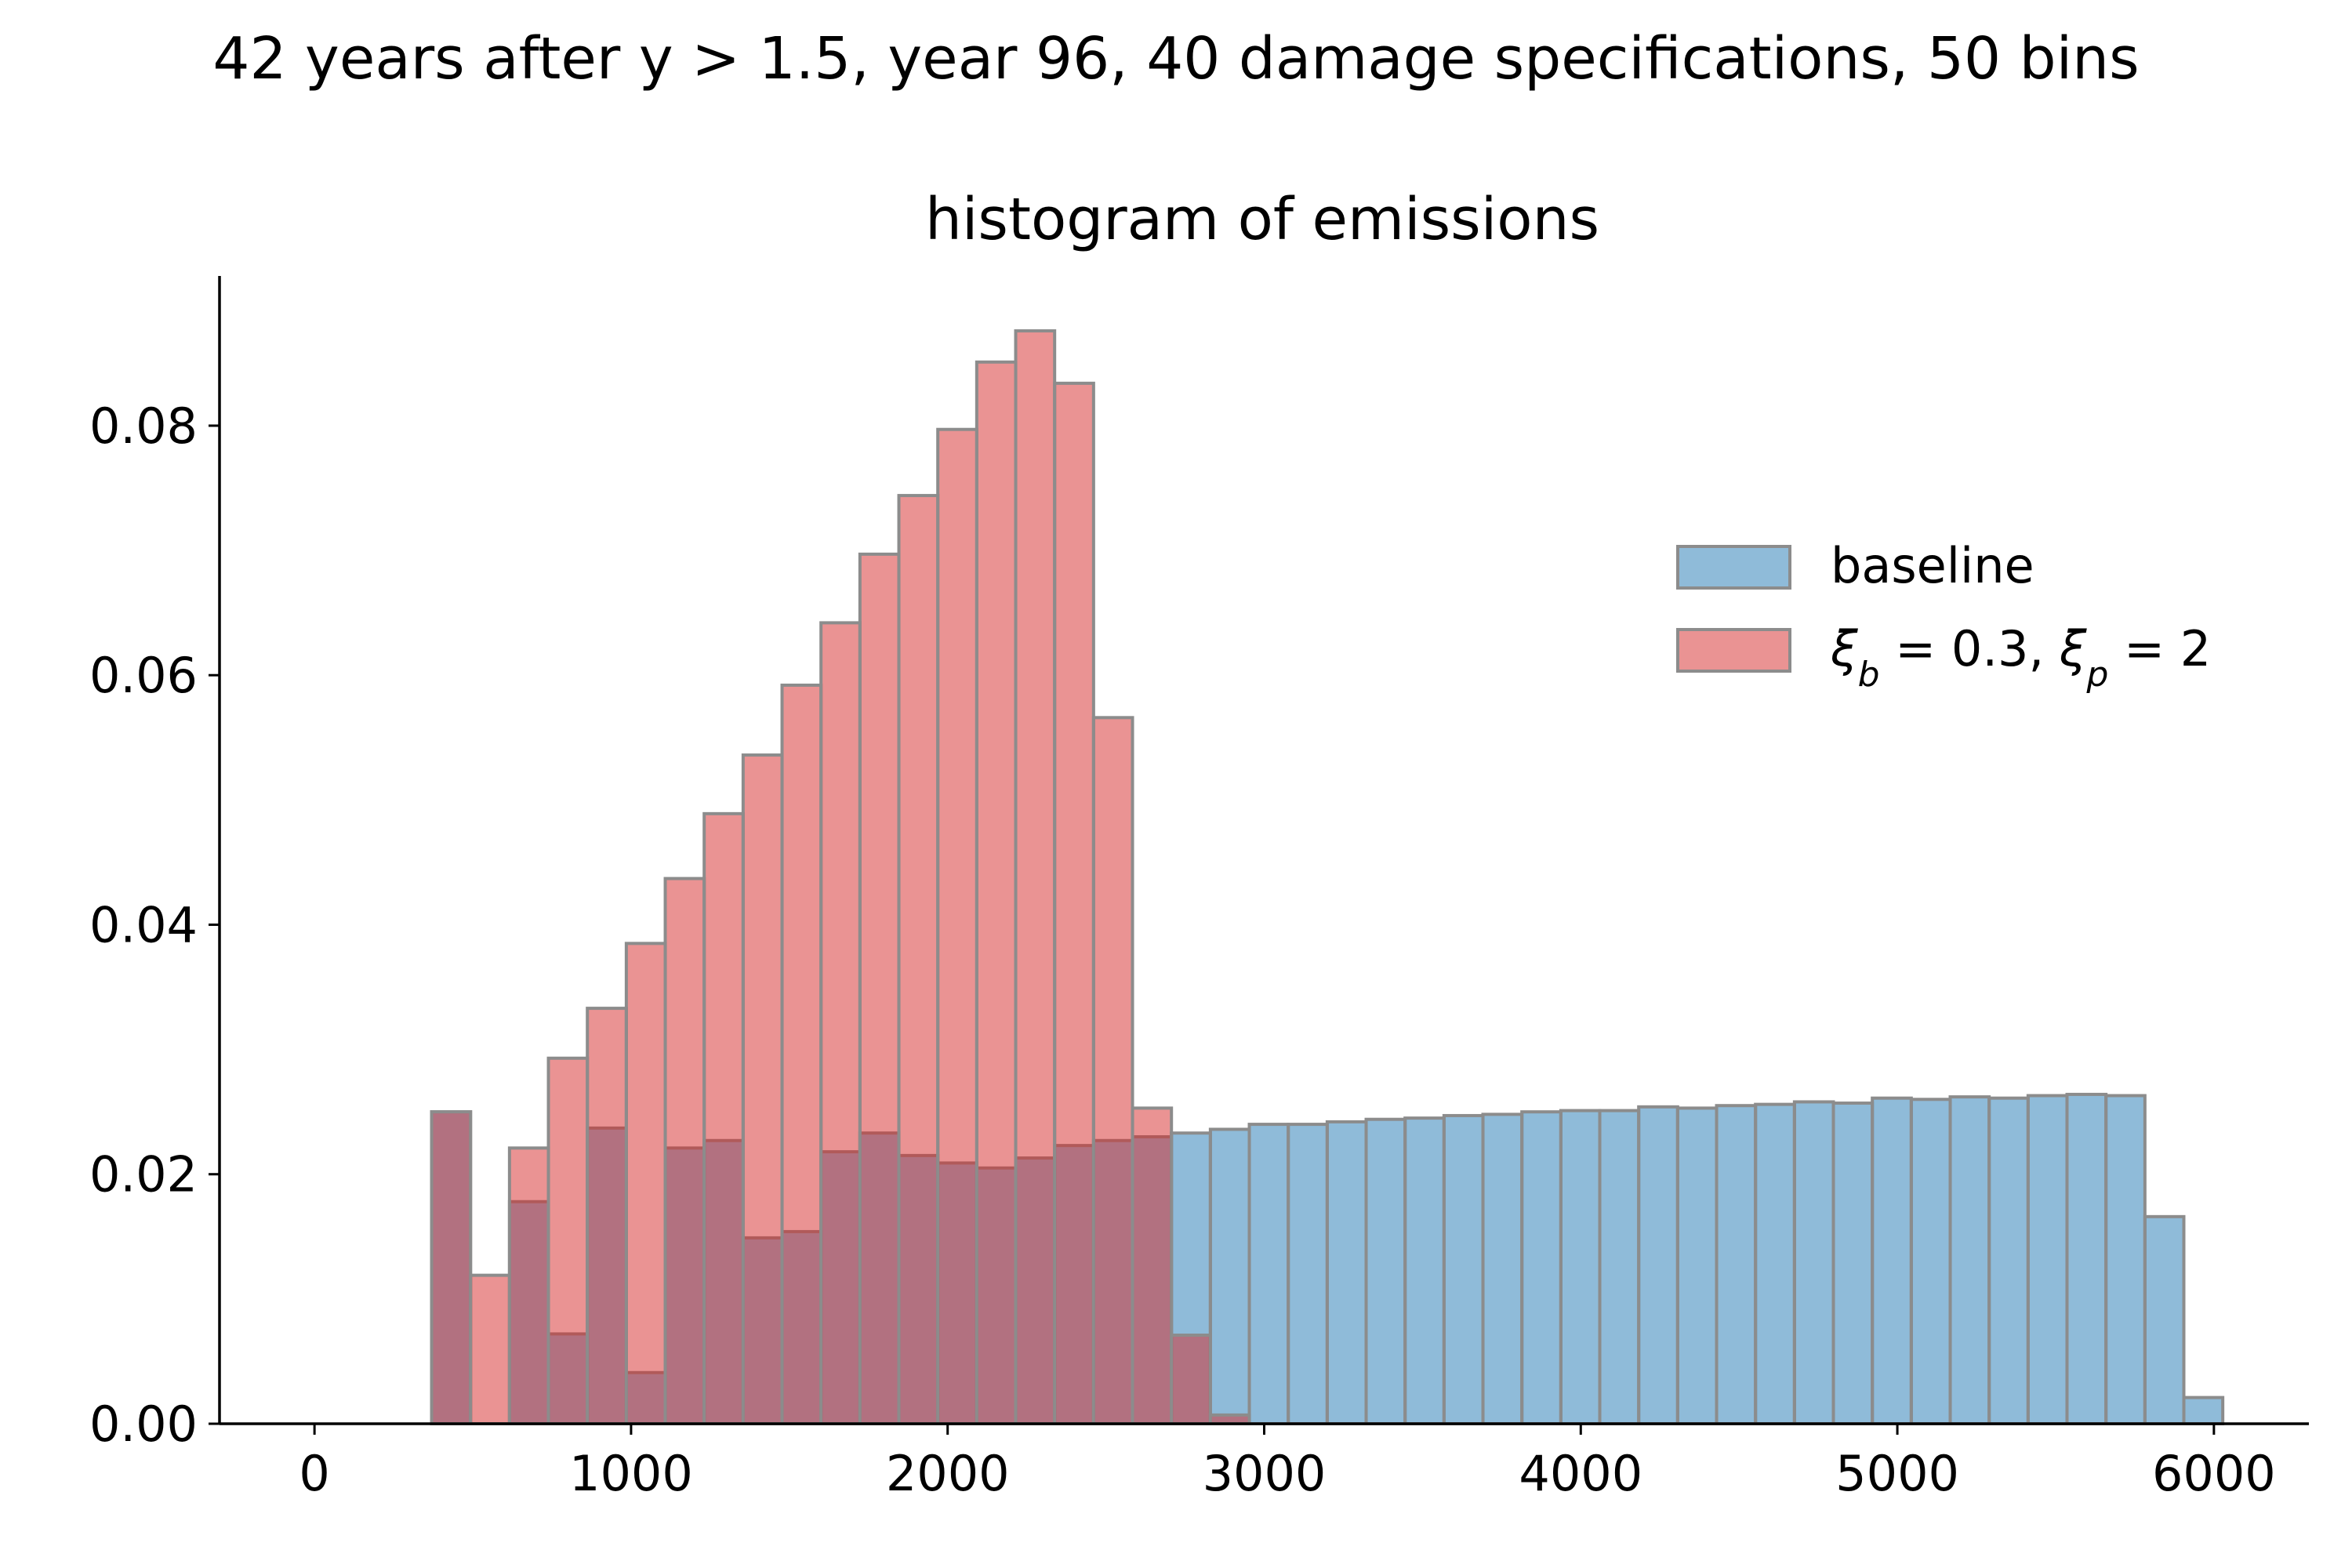 The width and height of the screenshot is (2352, 1568). Describe the element at coordinates (143, 924) in the screenshot. I see `y-tick-label: 0.04` at that location.